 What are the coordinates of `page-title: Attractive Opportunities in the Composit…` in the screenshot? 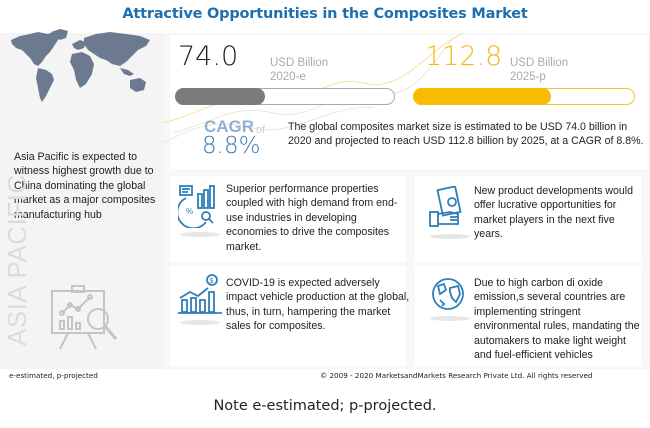 It's located at (325, 14).